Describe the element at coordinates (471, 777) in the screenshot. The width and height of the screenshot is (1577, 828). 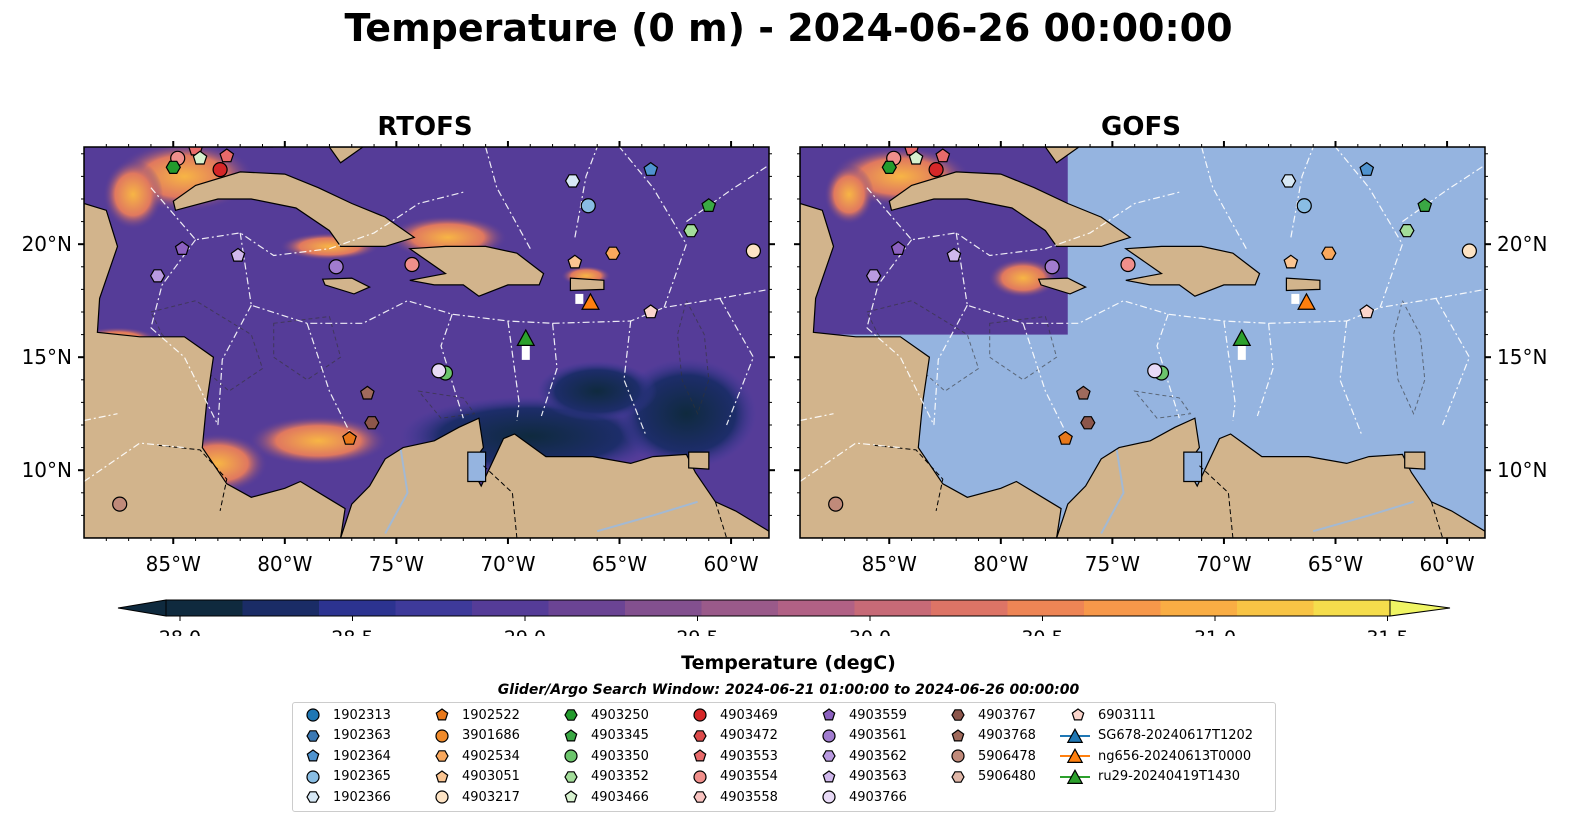
I see `legend-item: 4903051` at that location.